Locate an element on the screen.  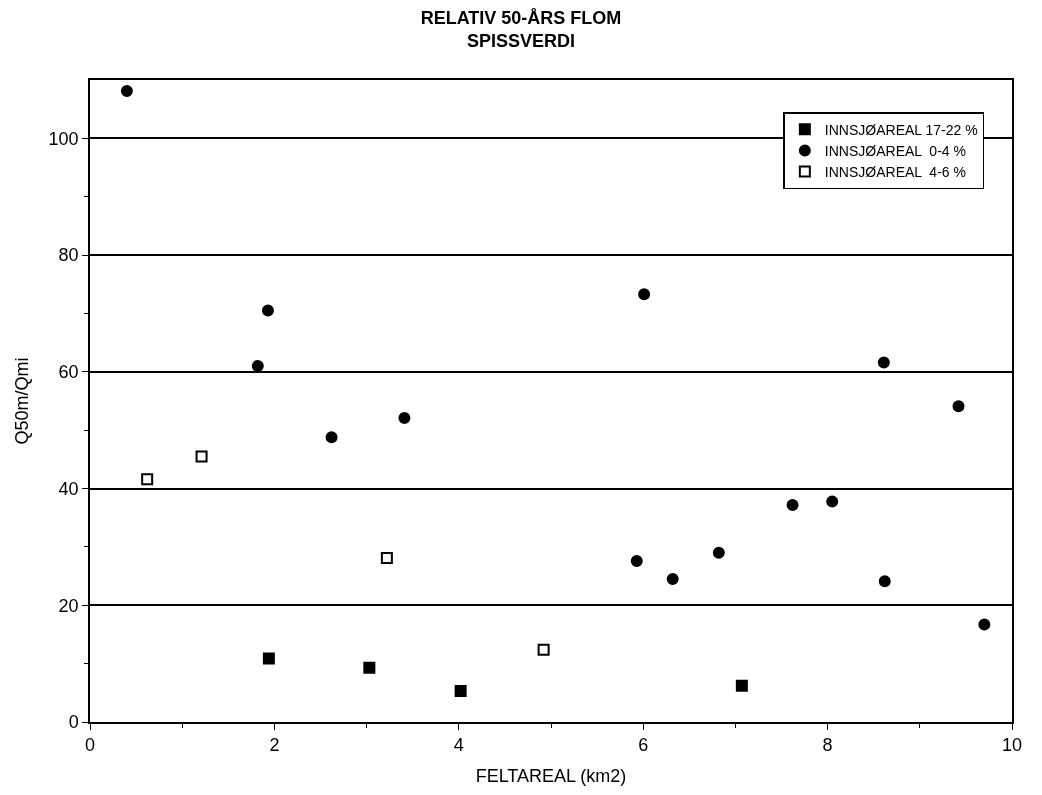
y-tick-label: 60 is located at coordinates (68, 372).